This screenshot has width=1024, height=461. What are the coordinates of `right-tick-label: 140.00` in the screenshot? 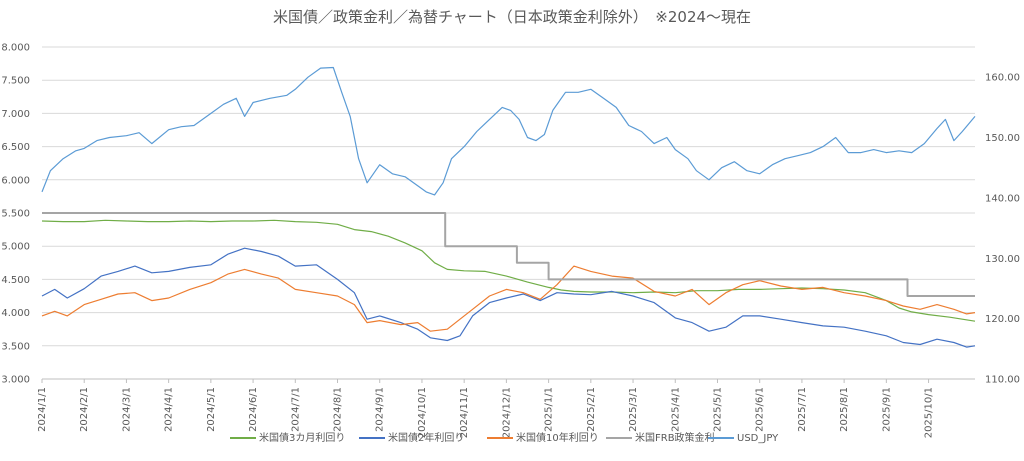 It's located at (1002, 198).